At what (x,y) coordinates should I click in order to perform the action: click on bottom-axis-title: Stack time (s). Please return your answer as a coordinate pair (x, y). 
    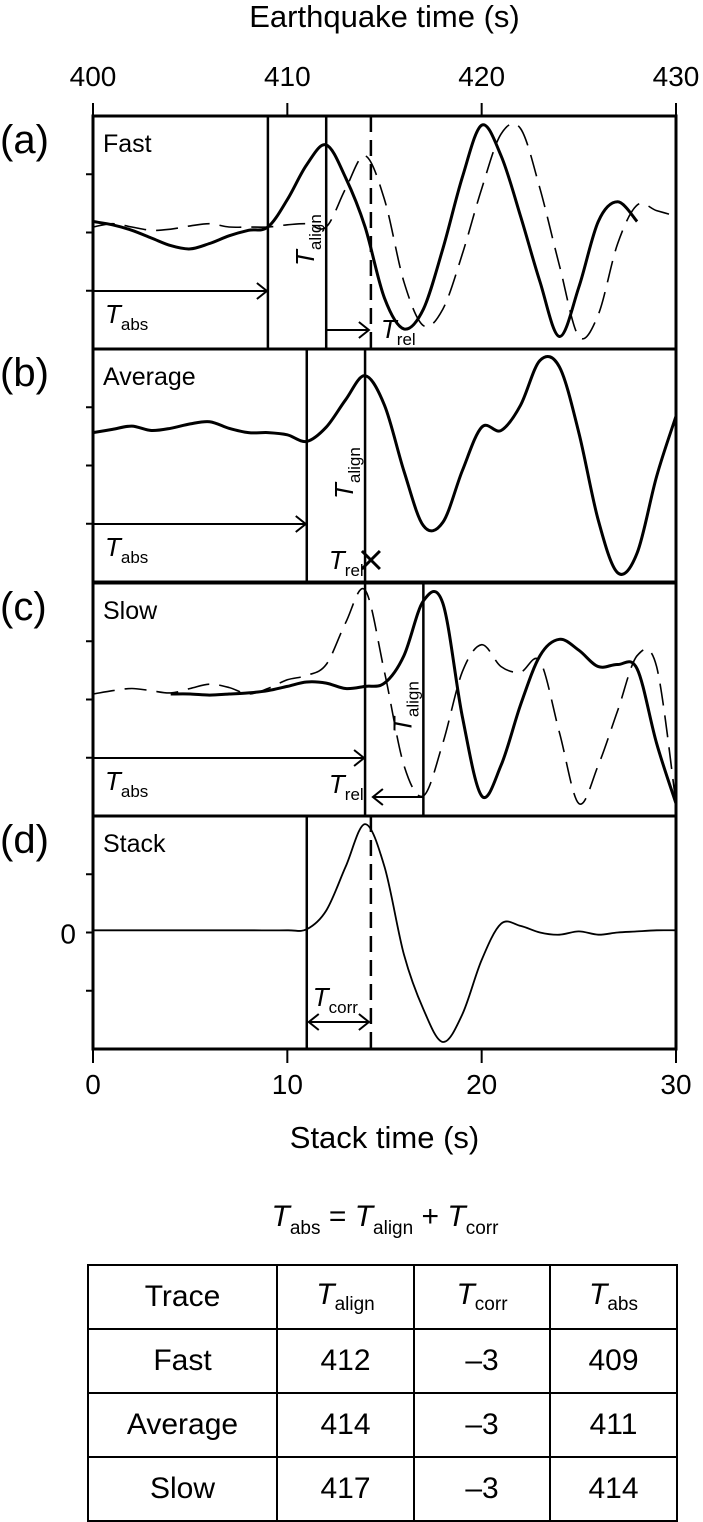
    Looking at the image, I should click on (384, 1137).